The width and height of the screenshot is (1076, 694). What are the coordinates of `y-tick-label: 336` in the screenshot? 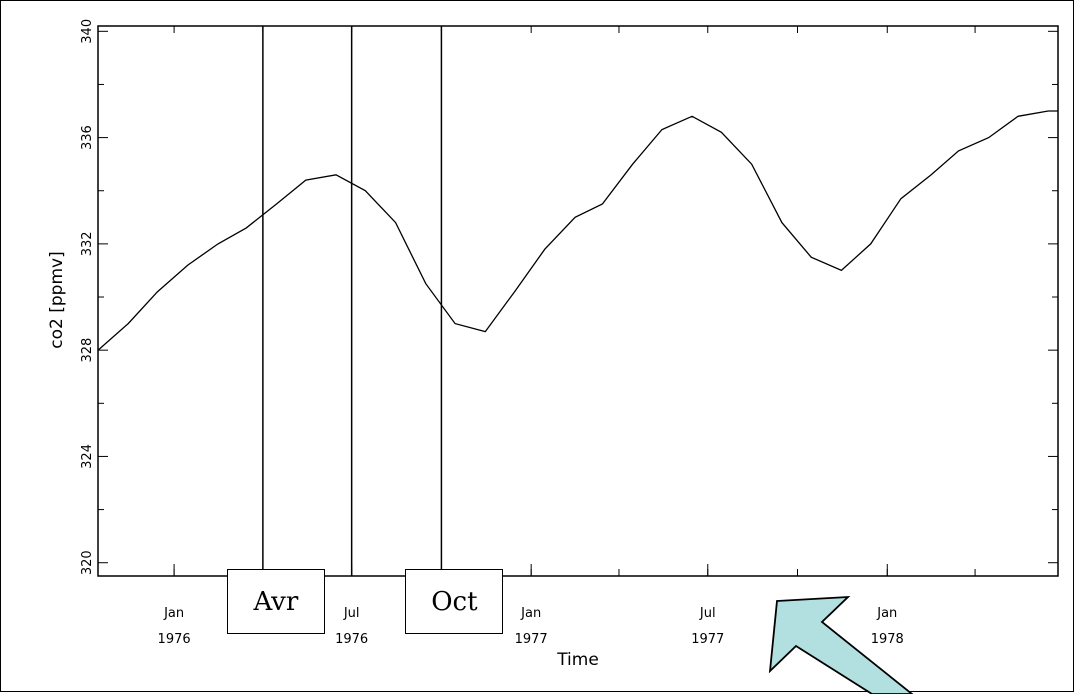 It's located at (87, 137).